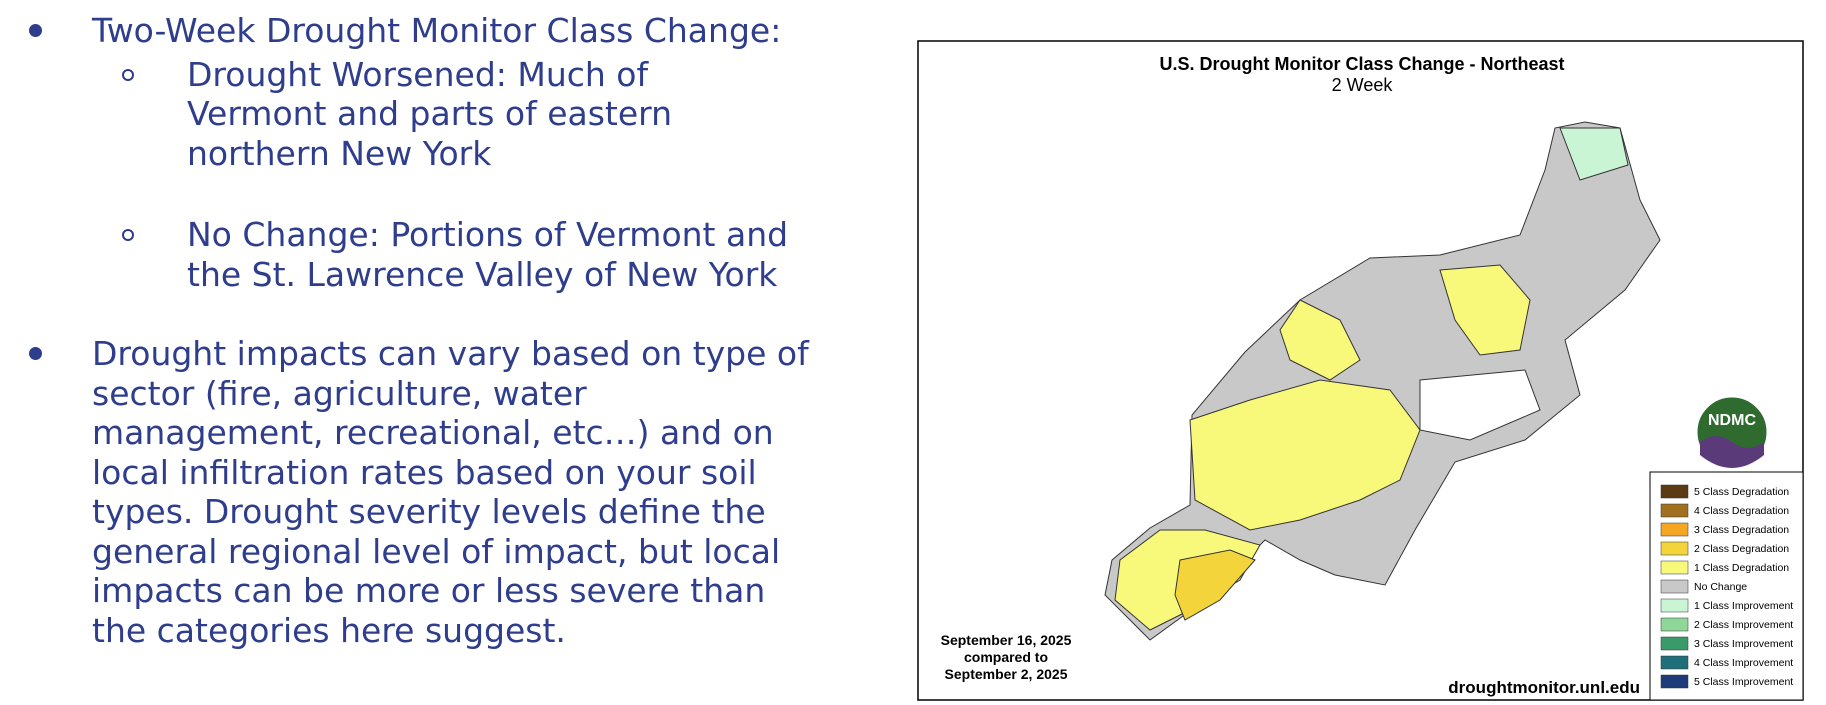 The width and height of the screenshot is (1826, 705). Describe the element at coordinates (488, 234) in the screenshot. I see `sub-bullet-text: No Change: Portions of Vermont and` at that location.